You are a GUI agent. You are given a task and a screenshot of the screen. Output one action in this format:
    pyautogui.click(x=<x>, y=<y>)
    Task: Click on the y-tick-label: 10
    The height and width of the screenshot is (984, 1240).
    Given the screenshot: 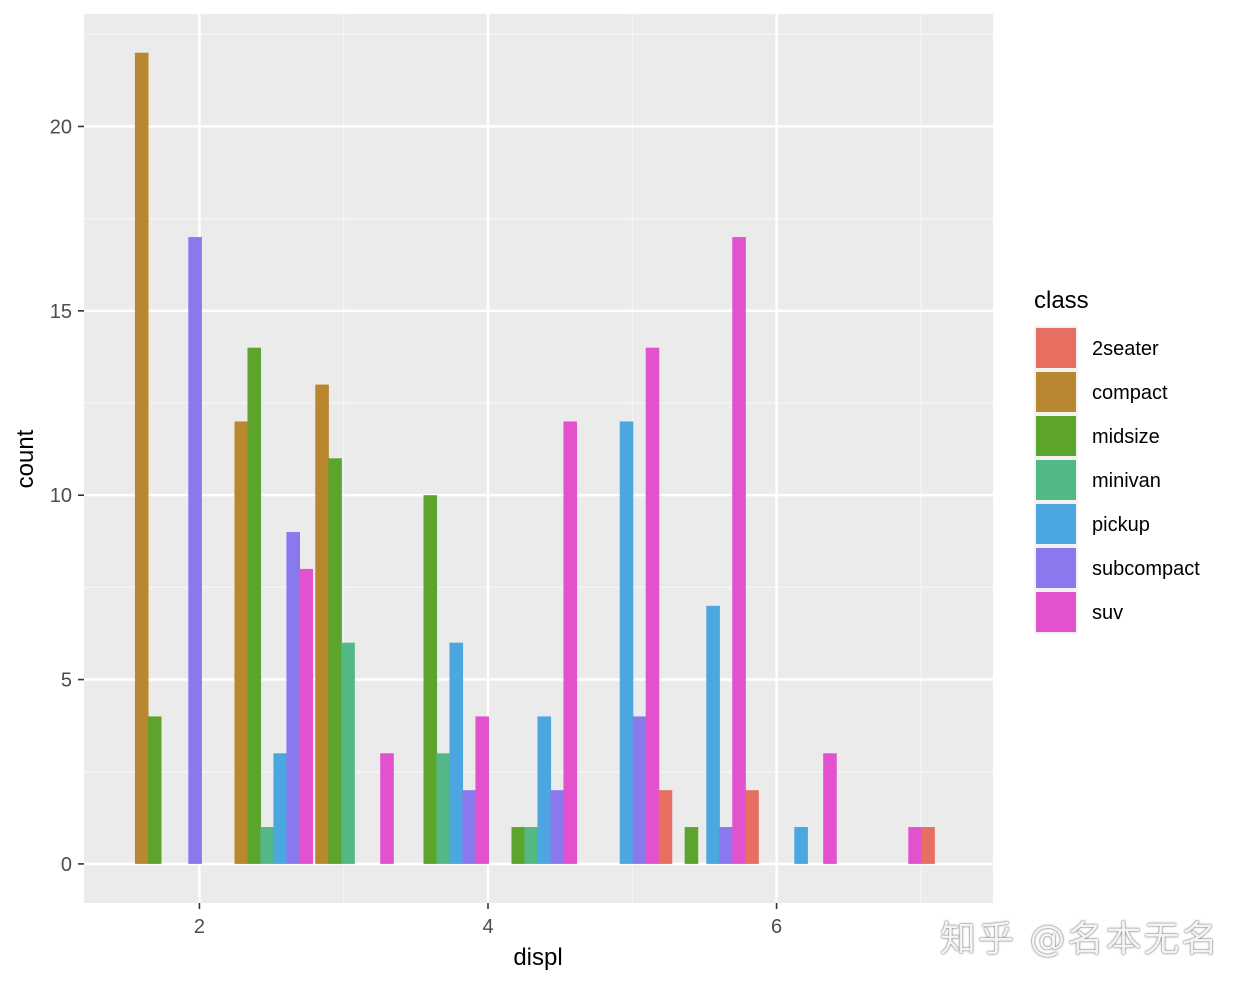 What is the action you would take?
    pyautogui.click(x=61, y=496)
    